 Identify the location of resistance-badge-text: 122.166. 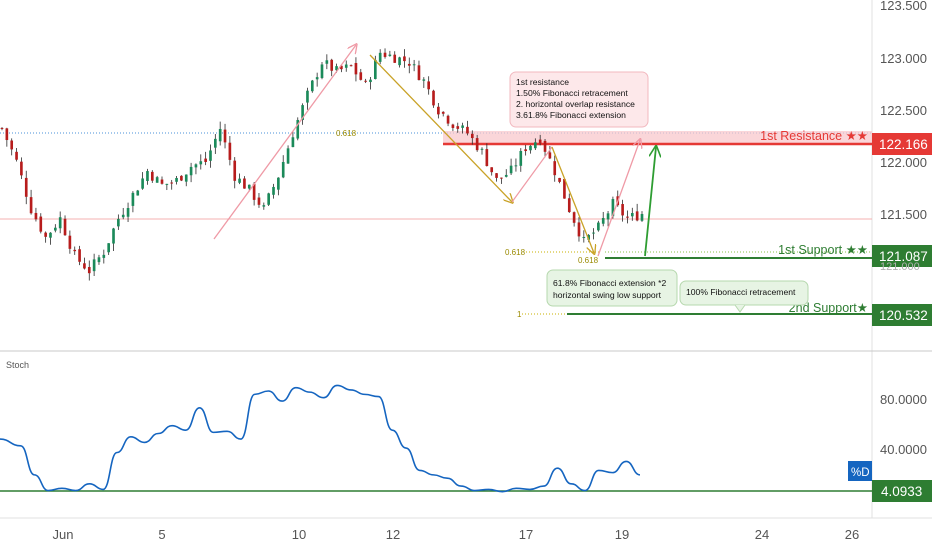
(903, 144).